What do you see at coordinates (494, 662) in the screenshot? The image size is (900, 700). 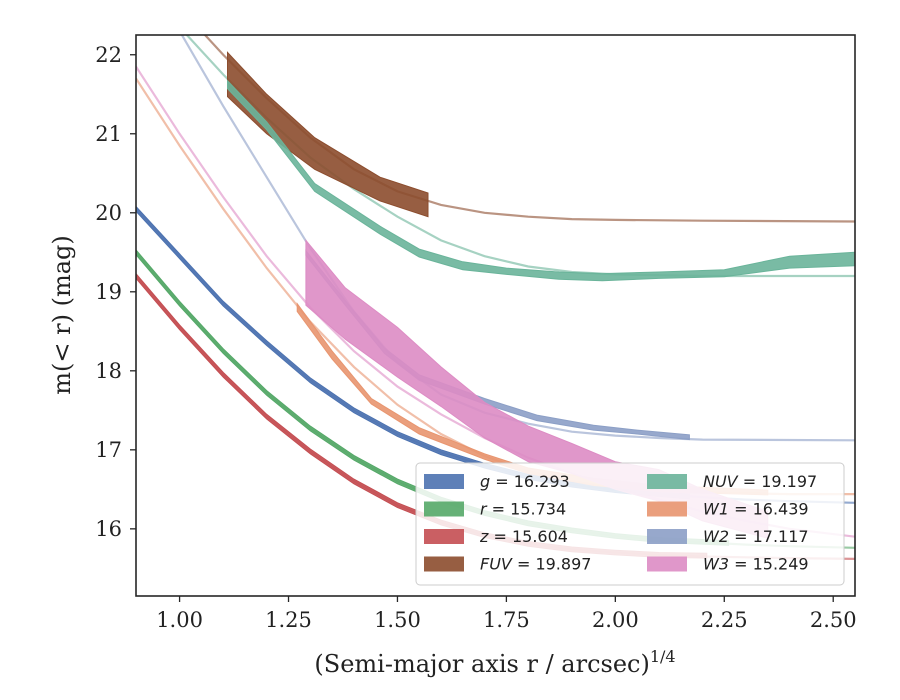 I see `x-axis-label: (Semi-major axis r / arcsec)1/4` at bounding box center [494, 662].